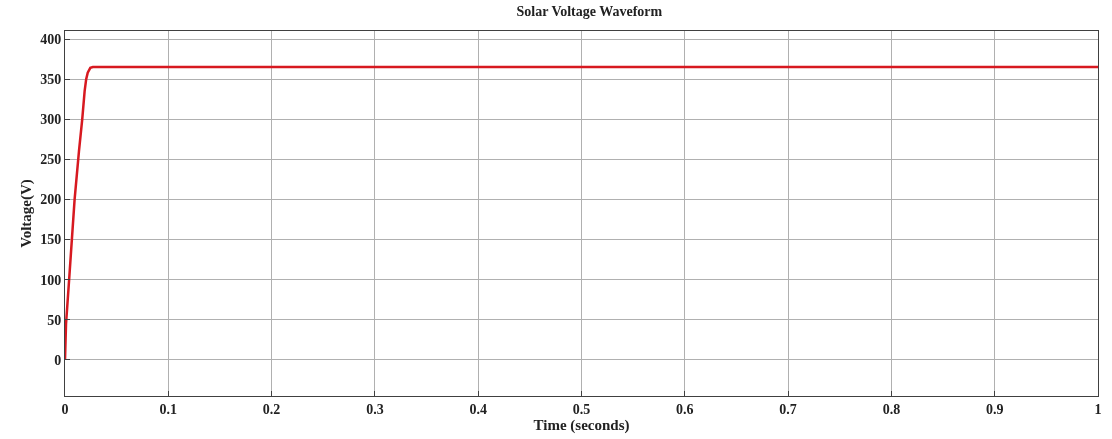 This screenshot has height=439, width=1112. I want to click on y-tick-label: 150, so click(51, 240).